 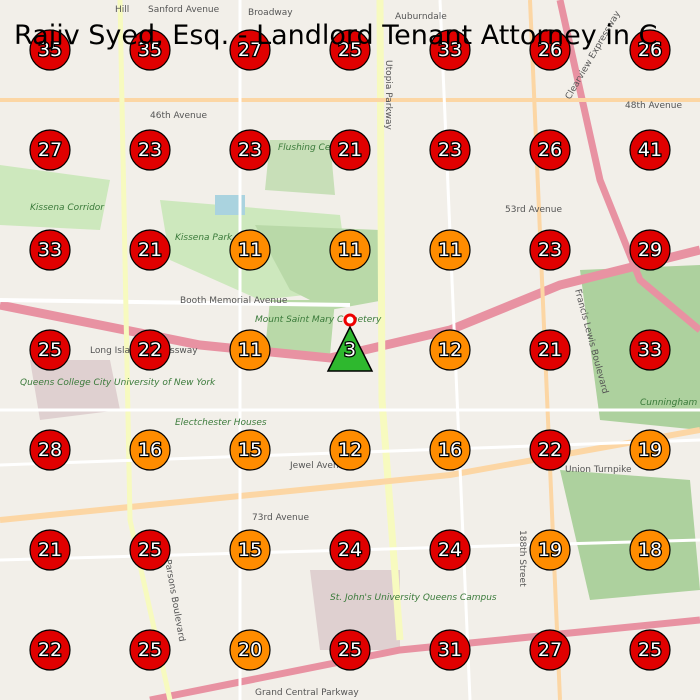 I want to click on rank-label: 41, so click(x=650, y=150).